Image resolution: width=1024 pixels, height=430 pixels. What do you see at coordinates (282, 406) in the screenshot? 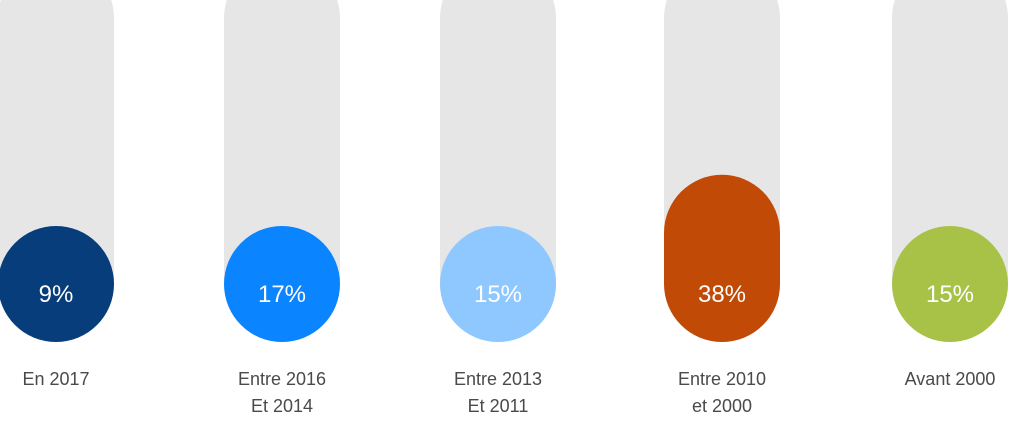
I see `category-label: Et 2014` at bounding box center [282, 406].